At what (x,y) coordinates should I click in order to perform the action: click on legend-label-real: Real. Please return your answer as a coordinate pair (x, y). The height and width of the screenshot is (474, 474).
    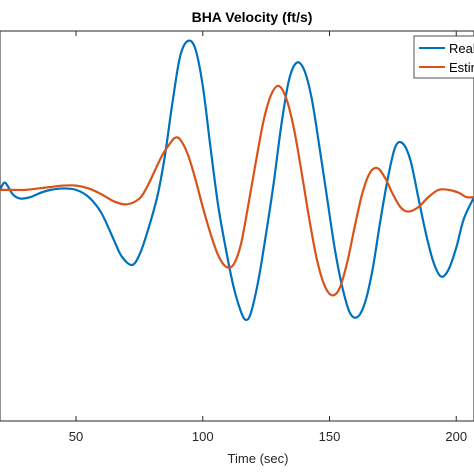
    Looking at the image, I should click on (461, 48).